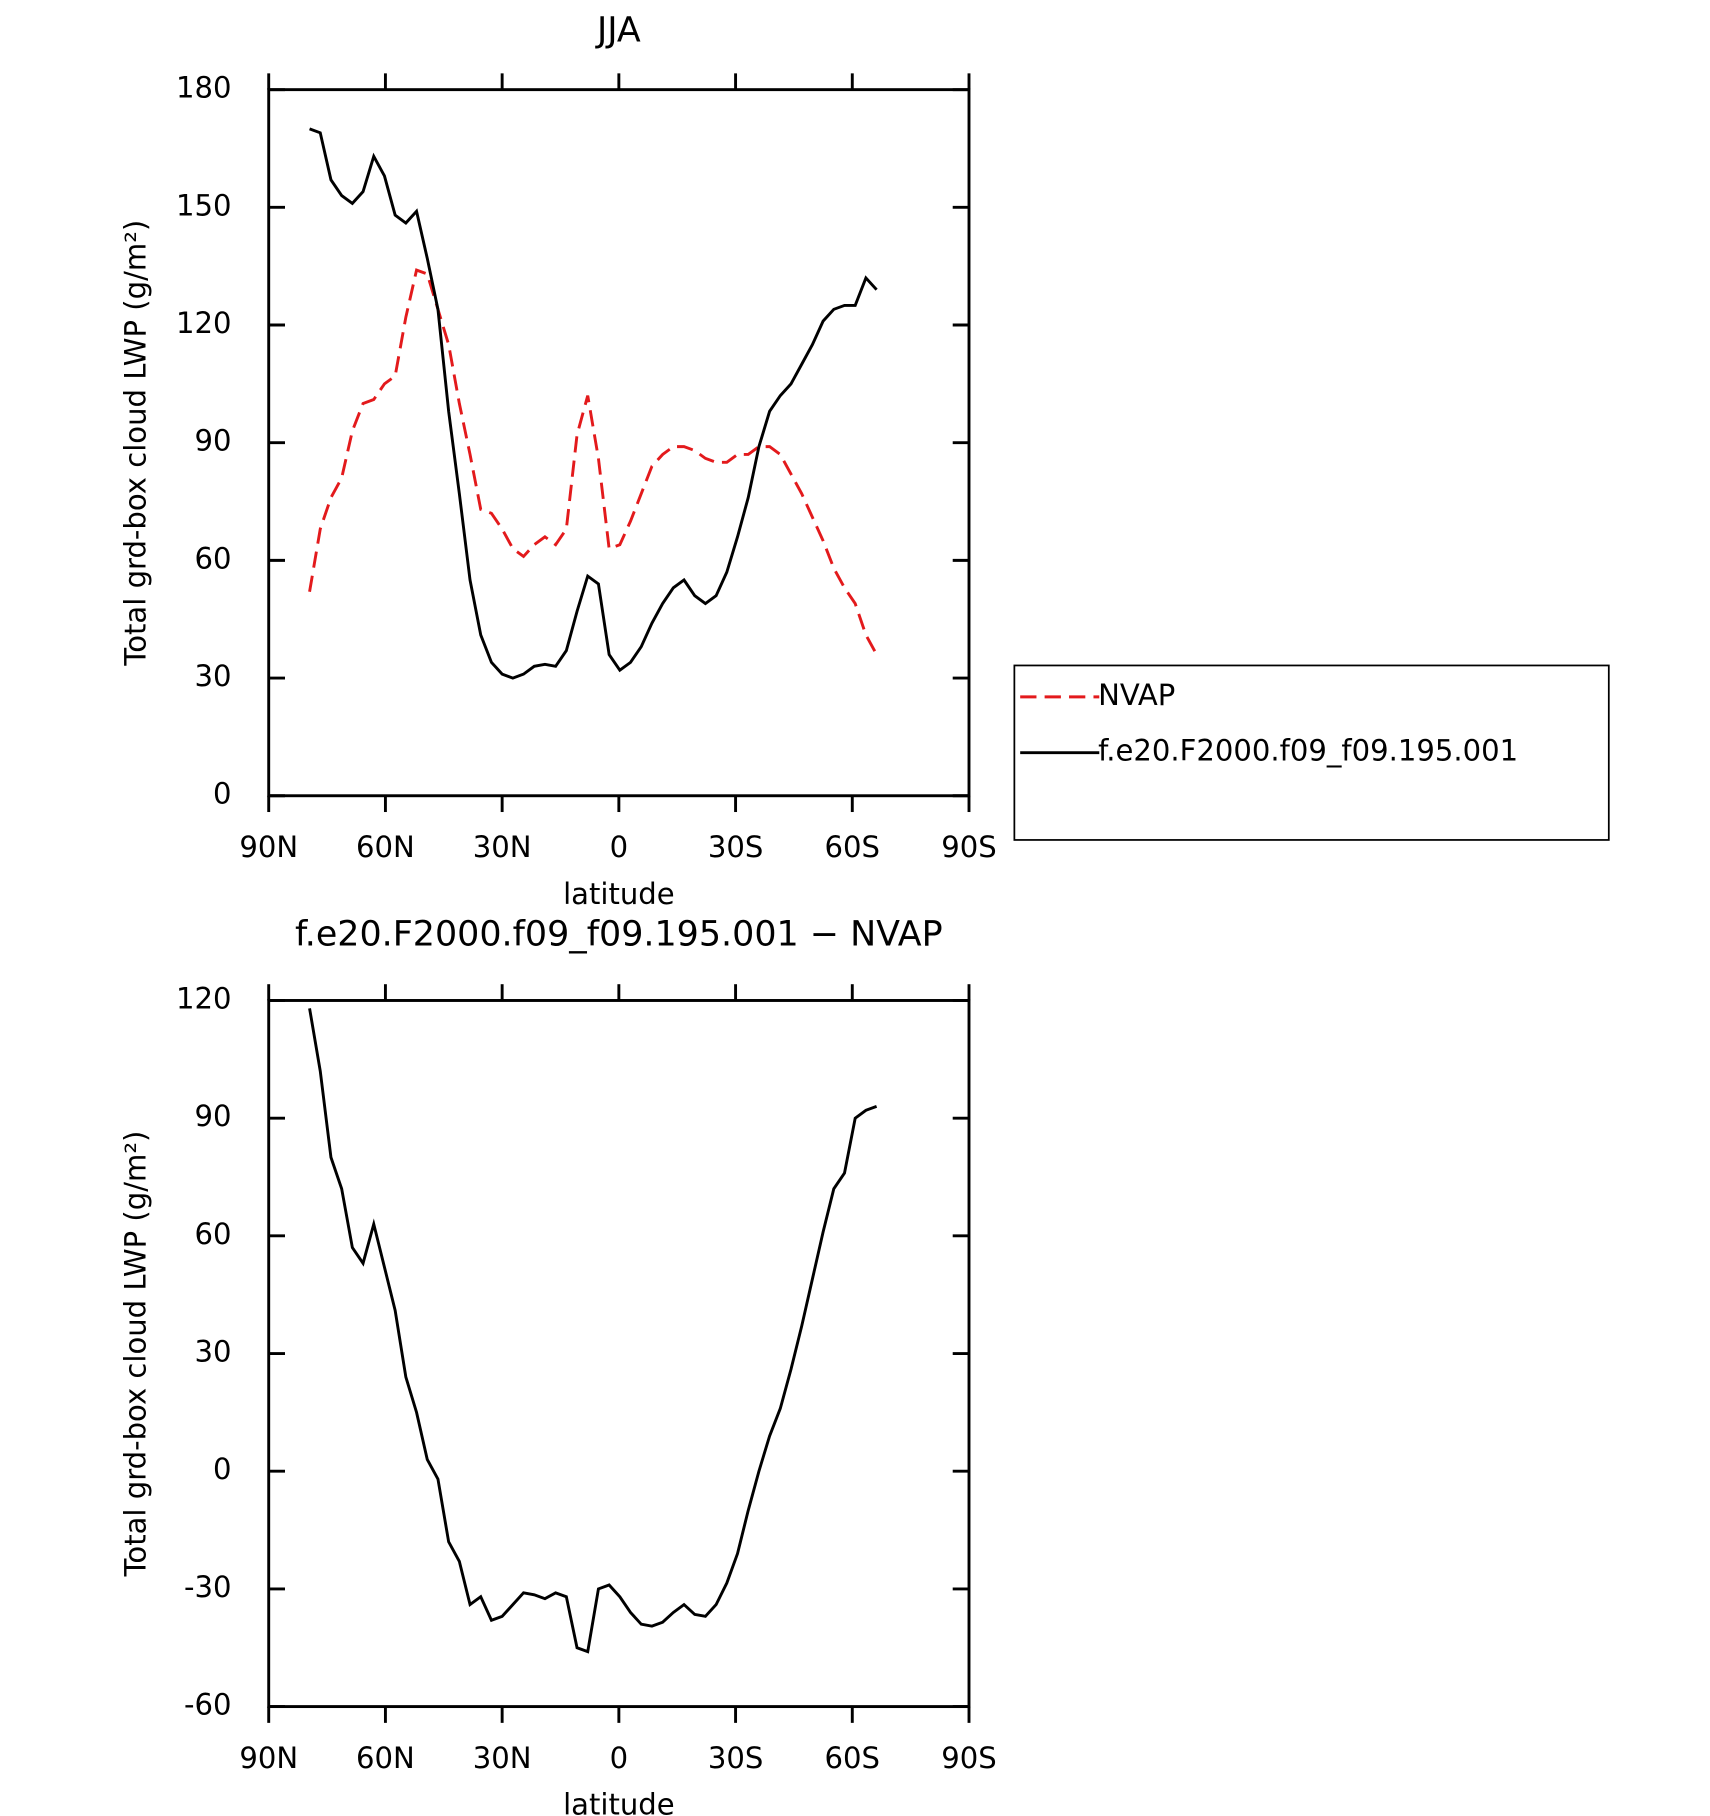 This screenshot has width=1710, height=1816. I want to click on legend-label: f.e20.F2000.f09_f09.195.001, so click(1308, 751).